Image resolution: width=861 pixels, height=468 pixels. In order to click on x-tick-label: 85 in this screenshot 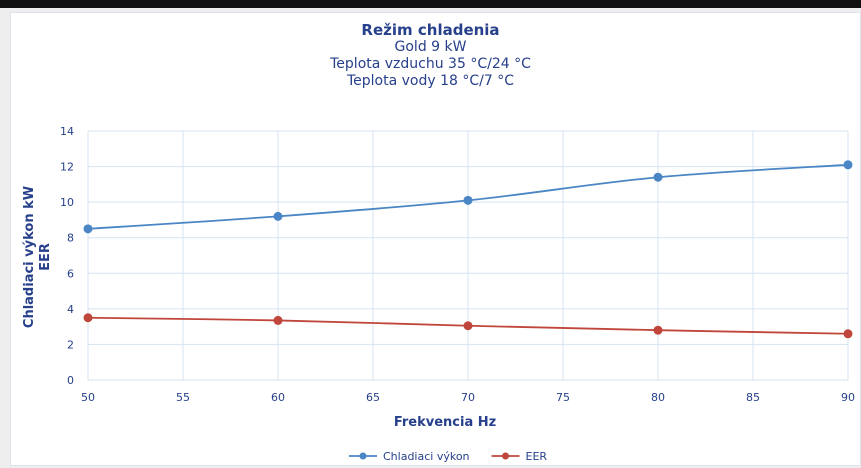, I will do `click(753, 397)`.